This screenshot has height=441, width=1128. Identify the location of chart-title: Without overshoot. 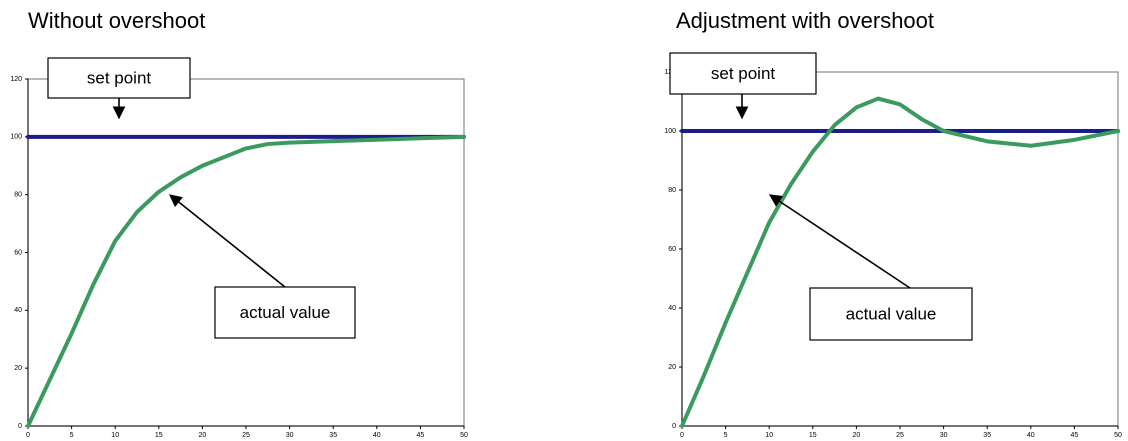
(116, 20).